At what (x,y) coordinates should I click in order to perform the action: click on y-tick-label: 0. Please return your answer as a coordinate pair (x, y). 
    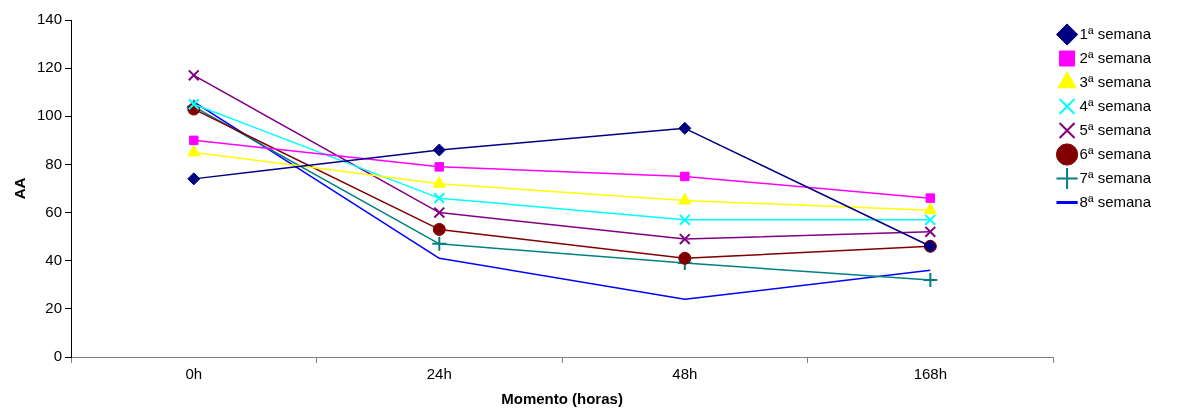
    Looking at the image, I should click on (58, 356).